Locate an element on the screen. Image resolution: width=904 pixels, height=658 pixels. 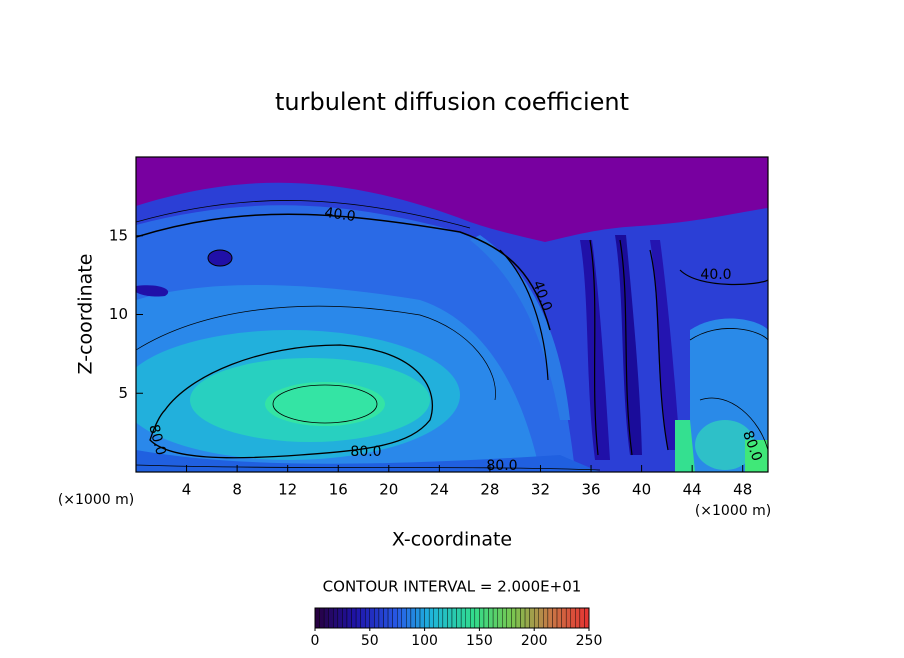
x-unit-label: (×1000 m) is located at coordinates (733, 511).